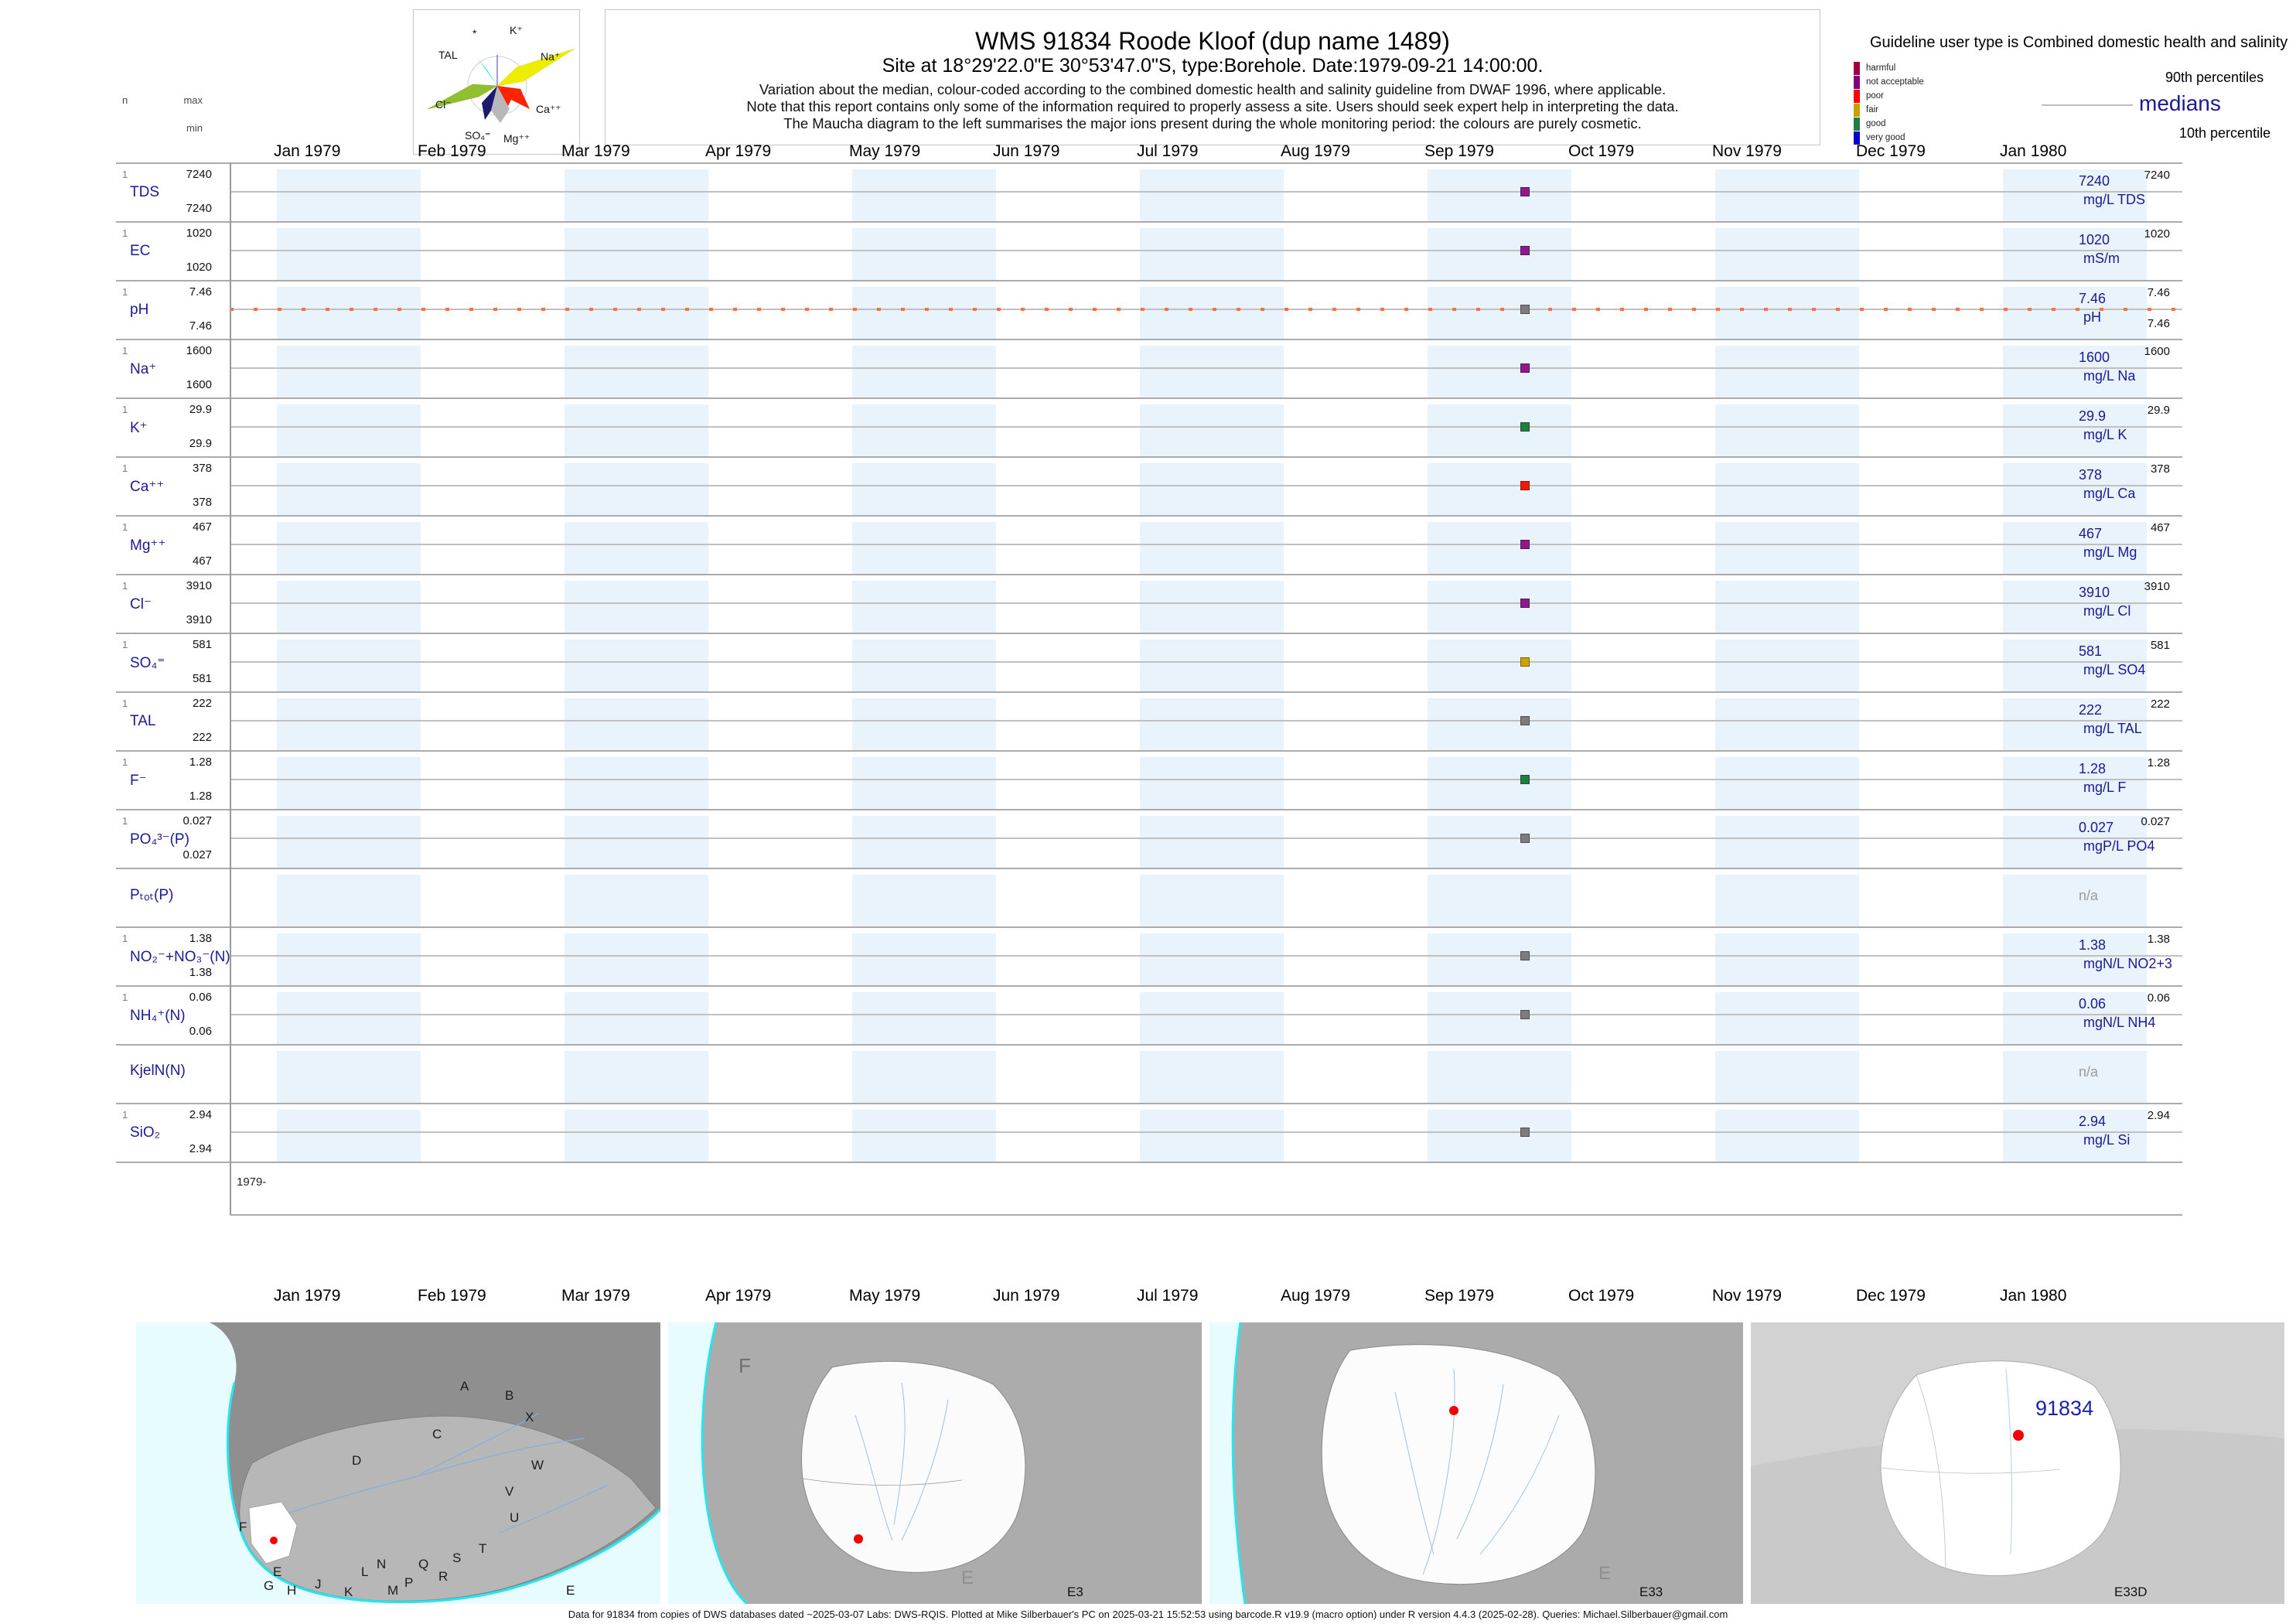  Describe the element at coordinates (935, 1463) in the screenshot. I see `map-region-e-image` at that location.